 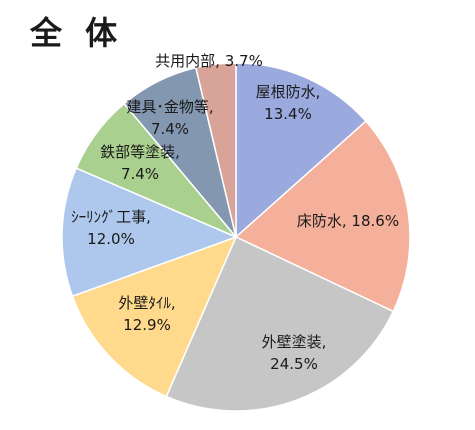 What do you see at coordinates (294, 353) in the screenshot?
I see `slice-label-2: 外壁塗装, 24.5%` at bounding box center [294, 353].